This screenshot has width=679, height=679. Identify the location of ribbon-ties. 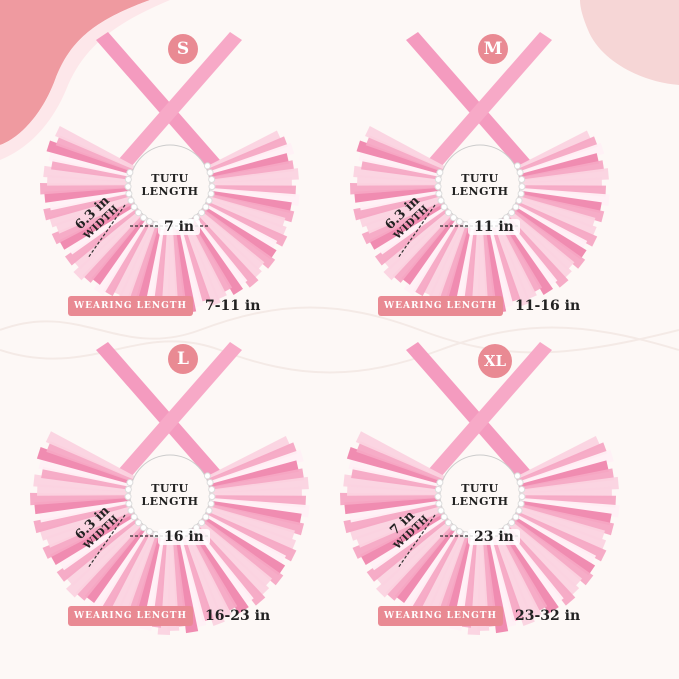
(169, 100).